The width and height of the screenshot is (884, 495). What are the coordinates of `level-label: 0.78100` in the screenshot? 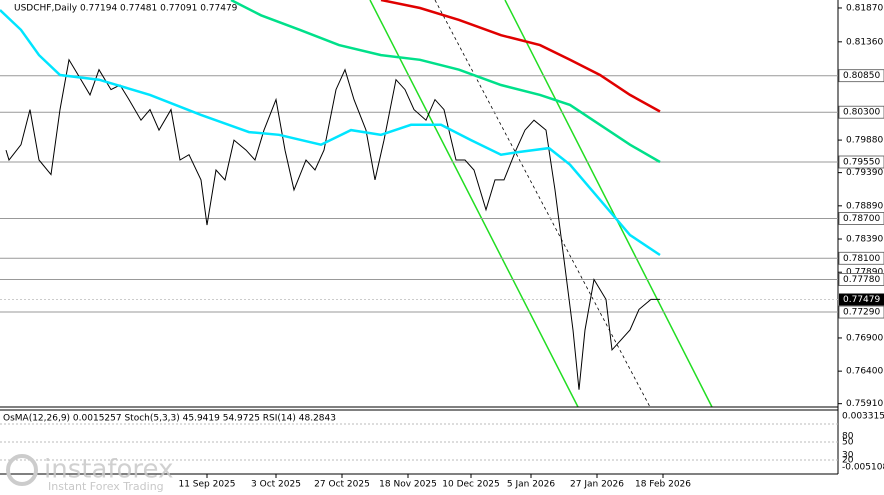 It's located at (861, 259).